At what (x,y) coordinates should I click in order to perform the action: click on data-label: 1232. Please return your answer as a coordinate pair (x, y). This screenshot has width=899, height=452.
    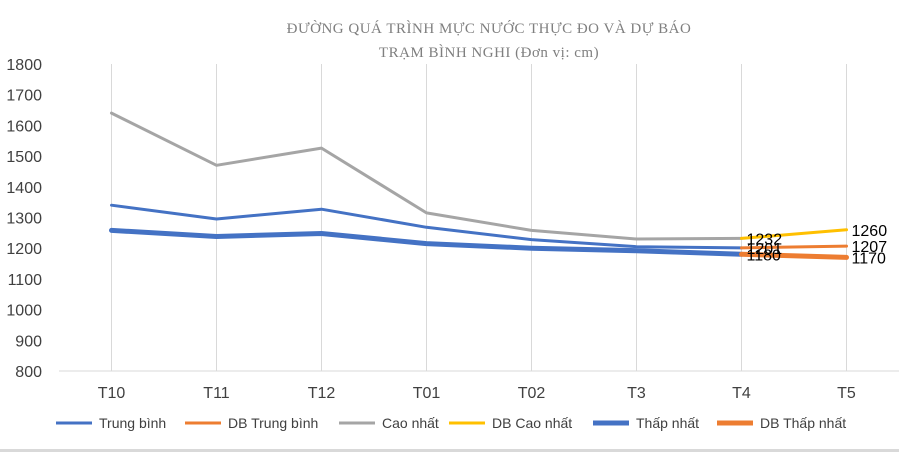
    Looking at the image, I should click on (765, 239).